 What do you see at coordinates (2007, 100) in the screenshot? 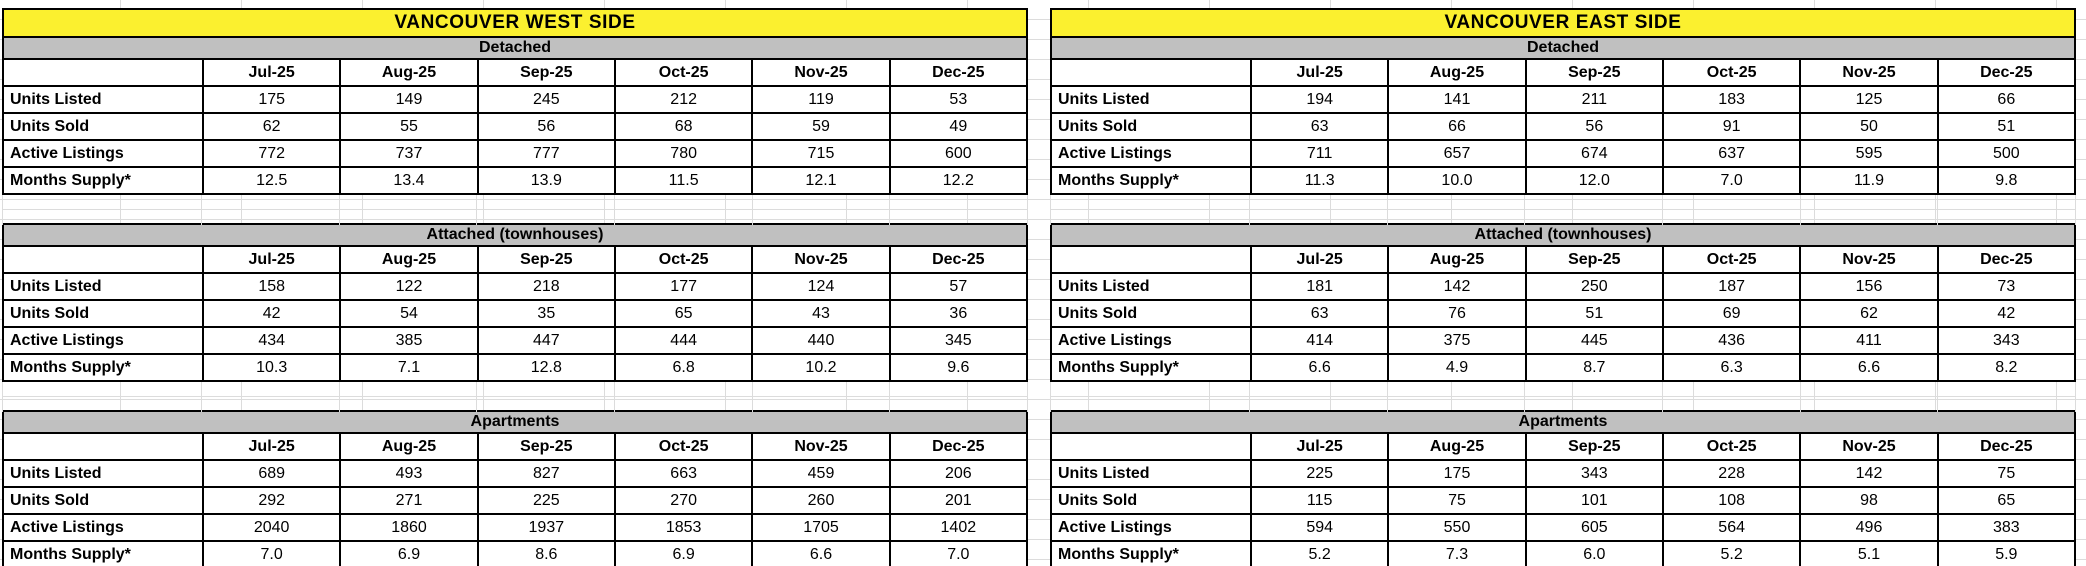
I see `value-cell: 66` at bounding box center [2007, 100].